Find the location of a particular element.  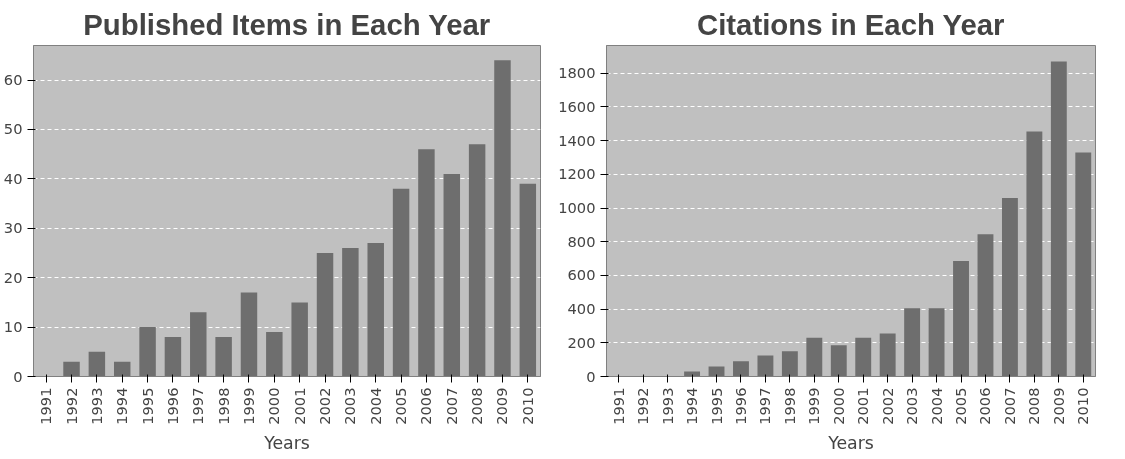

y-tick-label: 20 is located at coordinates (13, 277).